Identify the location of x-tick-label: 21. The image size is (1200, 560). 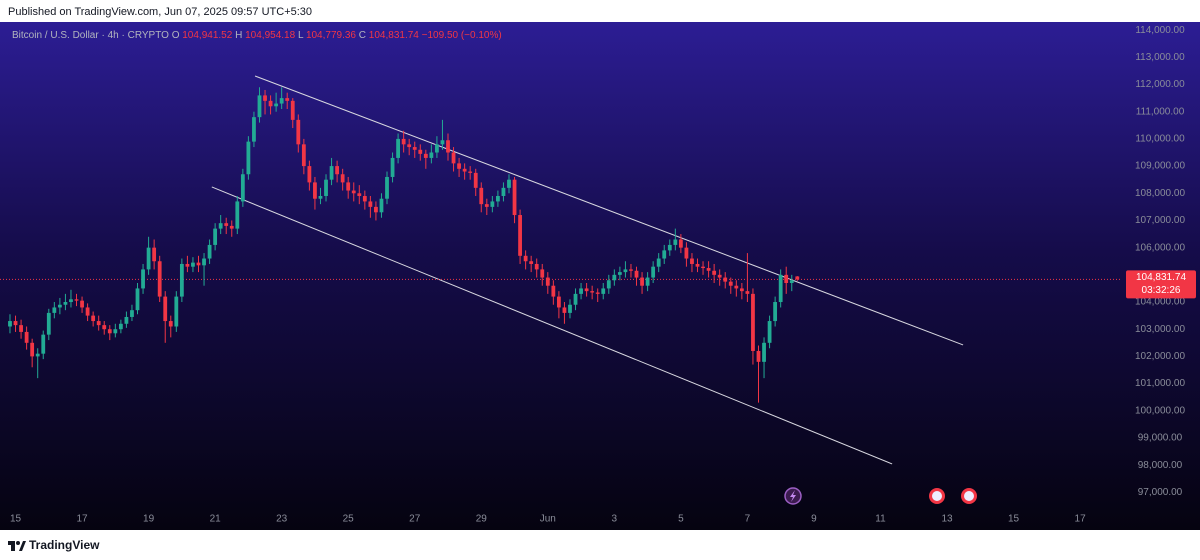
(216, 519).